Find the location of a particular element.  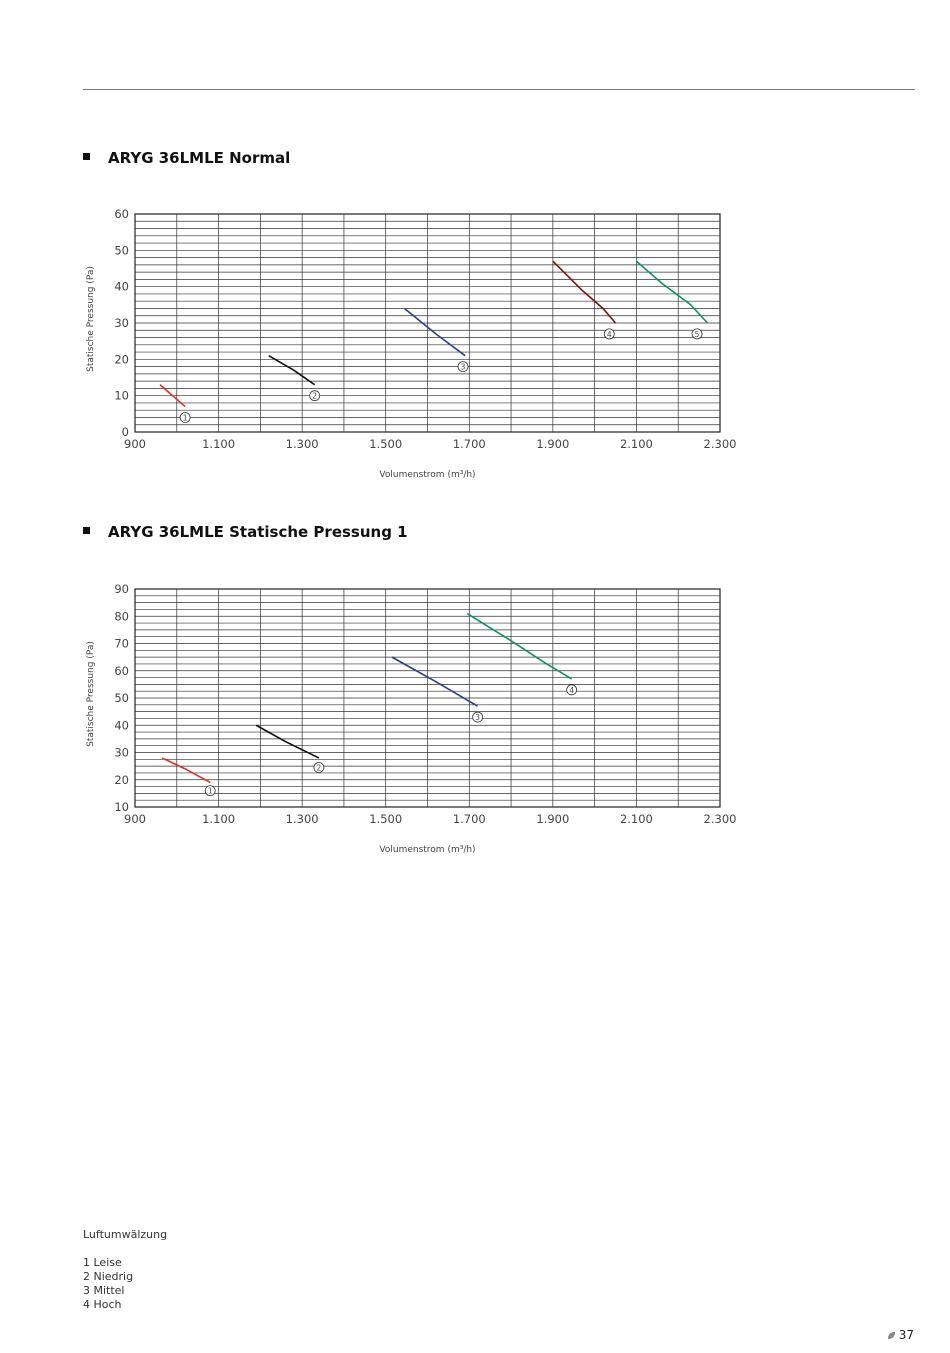

top-rule is located at coordinates (499, 89).